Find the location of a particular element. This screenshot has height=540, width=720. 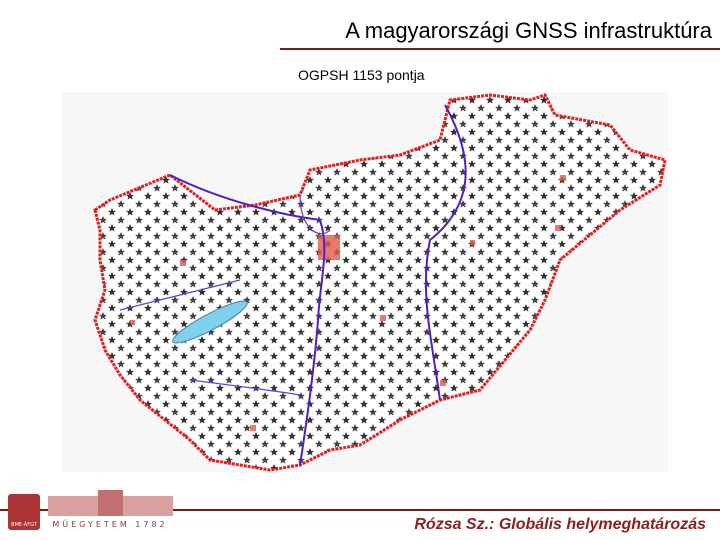

footer-credit: Rózsa Sz.: Globális helymeghatározás is located at coordinates (560, 524).